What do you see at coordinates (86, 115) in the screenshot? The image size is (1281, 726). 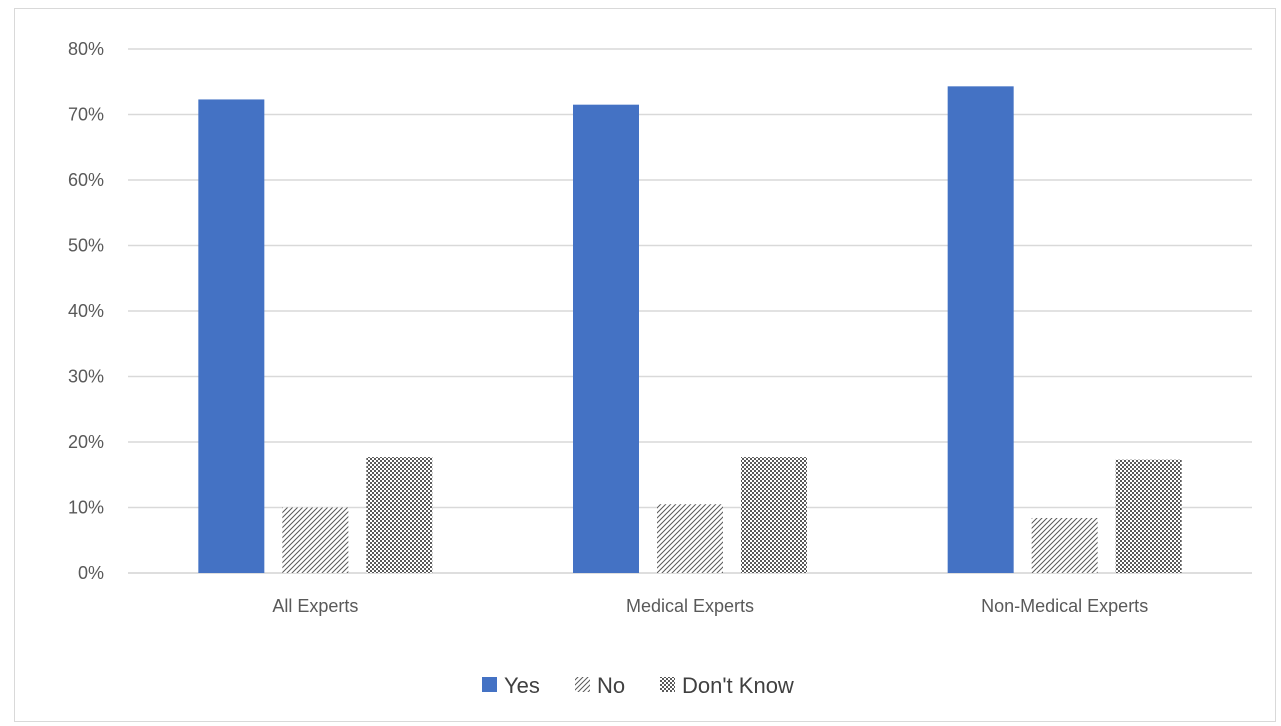 I see `y-tick-label: 70%` at bounding box center [86, 115].